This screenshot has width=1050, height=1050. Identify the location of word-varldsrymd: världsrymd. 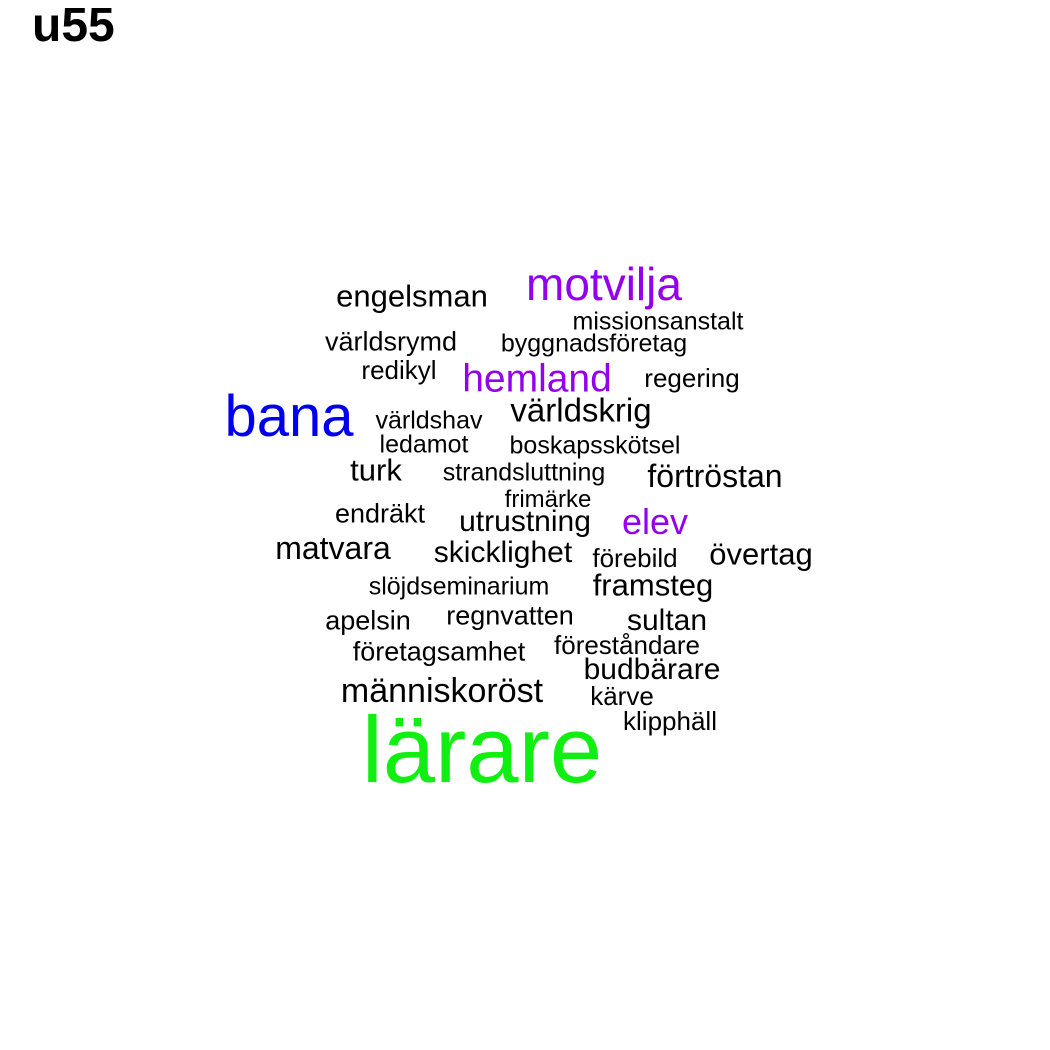
(391, 341).